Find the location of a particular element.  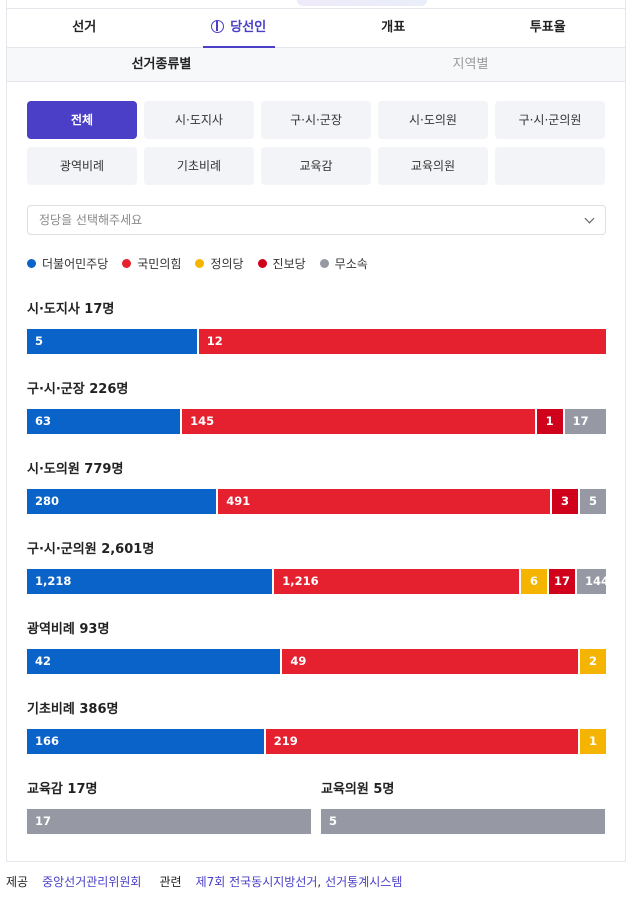

section-title: 기초비례 386명 is located at coordinates (73, 709).